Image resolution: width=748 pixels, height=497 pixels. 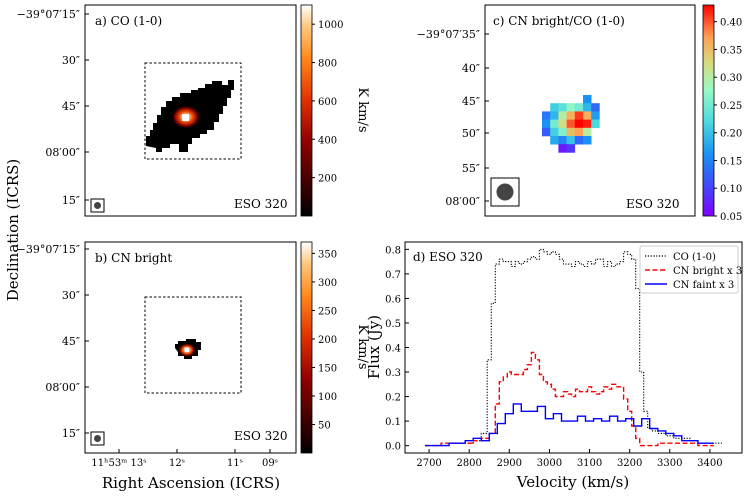 I want to click on panel-a-y-axis: −39°07′15″ 30″ 45″ 08′00″ 15″, so click(x=53, y=107).